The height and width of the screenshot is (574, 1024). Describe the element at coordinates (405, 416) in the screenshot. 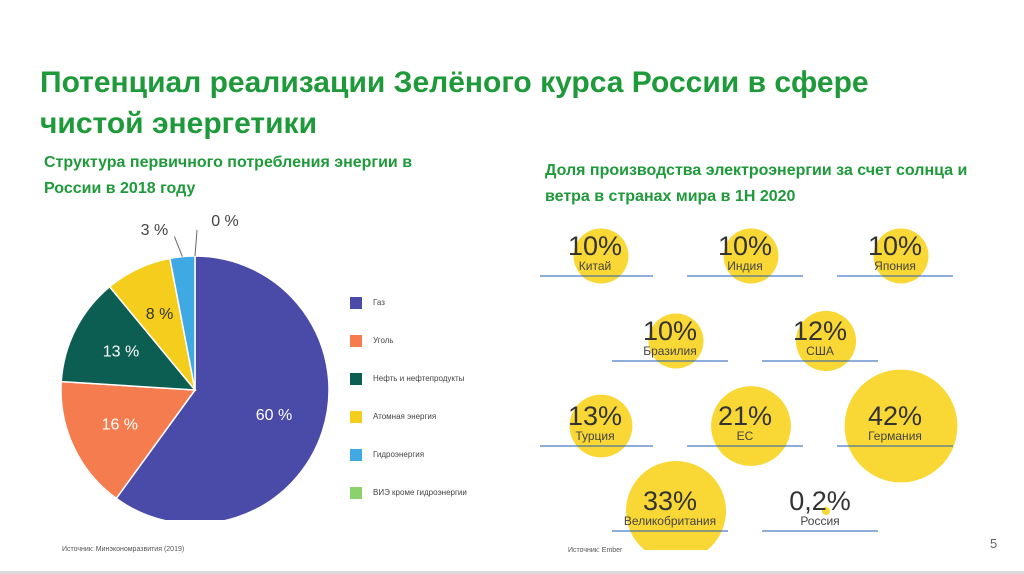

I see `legend-label: Атомная энергия` at that location.